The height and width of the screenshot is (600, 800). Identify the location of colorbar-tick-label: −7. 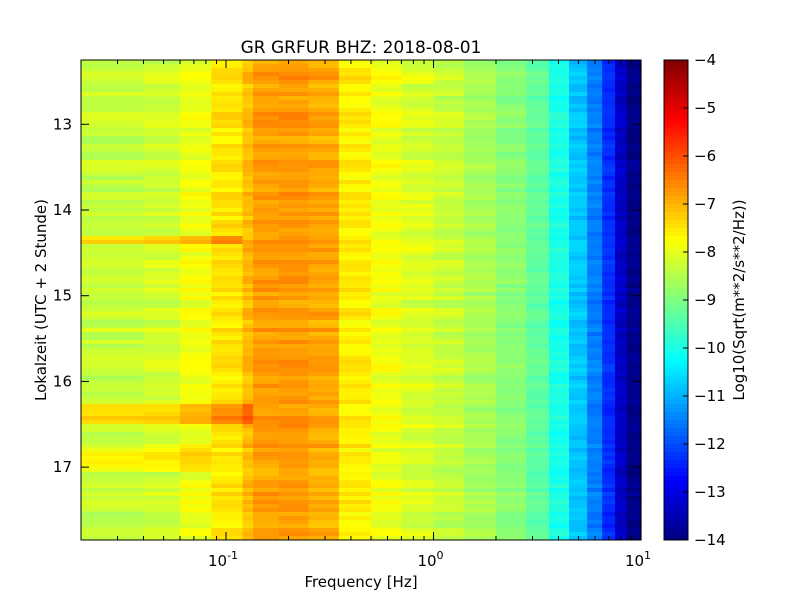
(705, 204).